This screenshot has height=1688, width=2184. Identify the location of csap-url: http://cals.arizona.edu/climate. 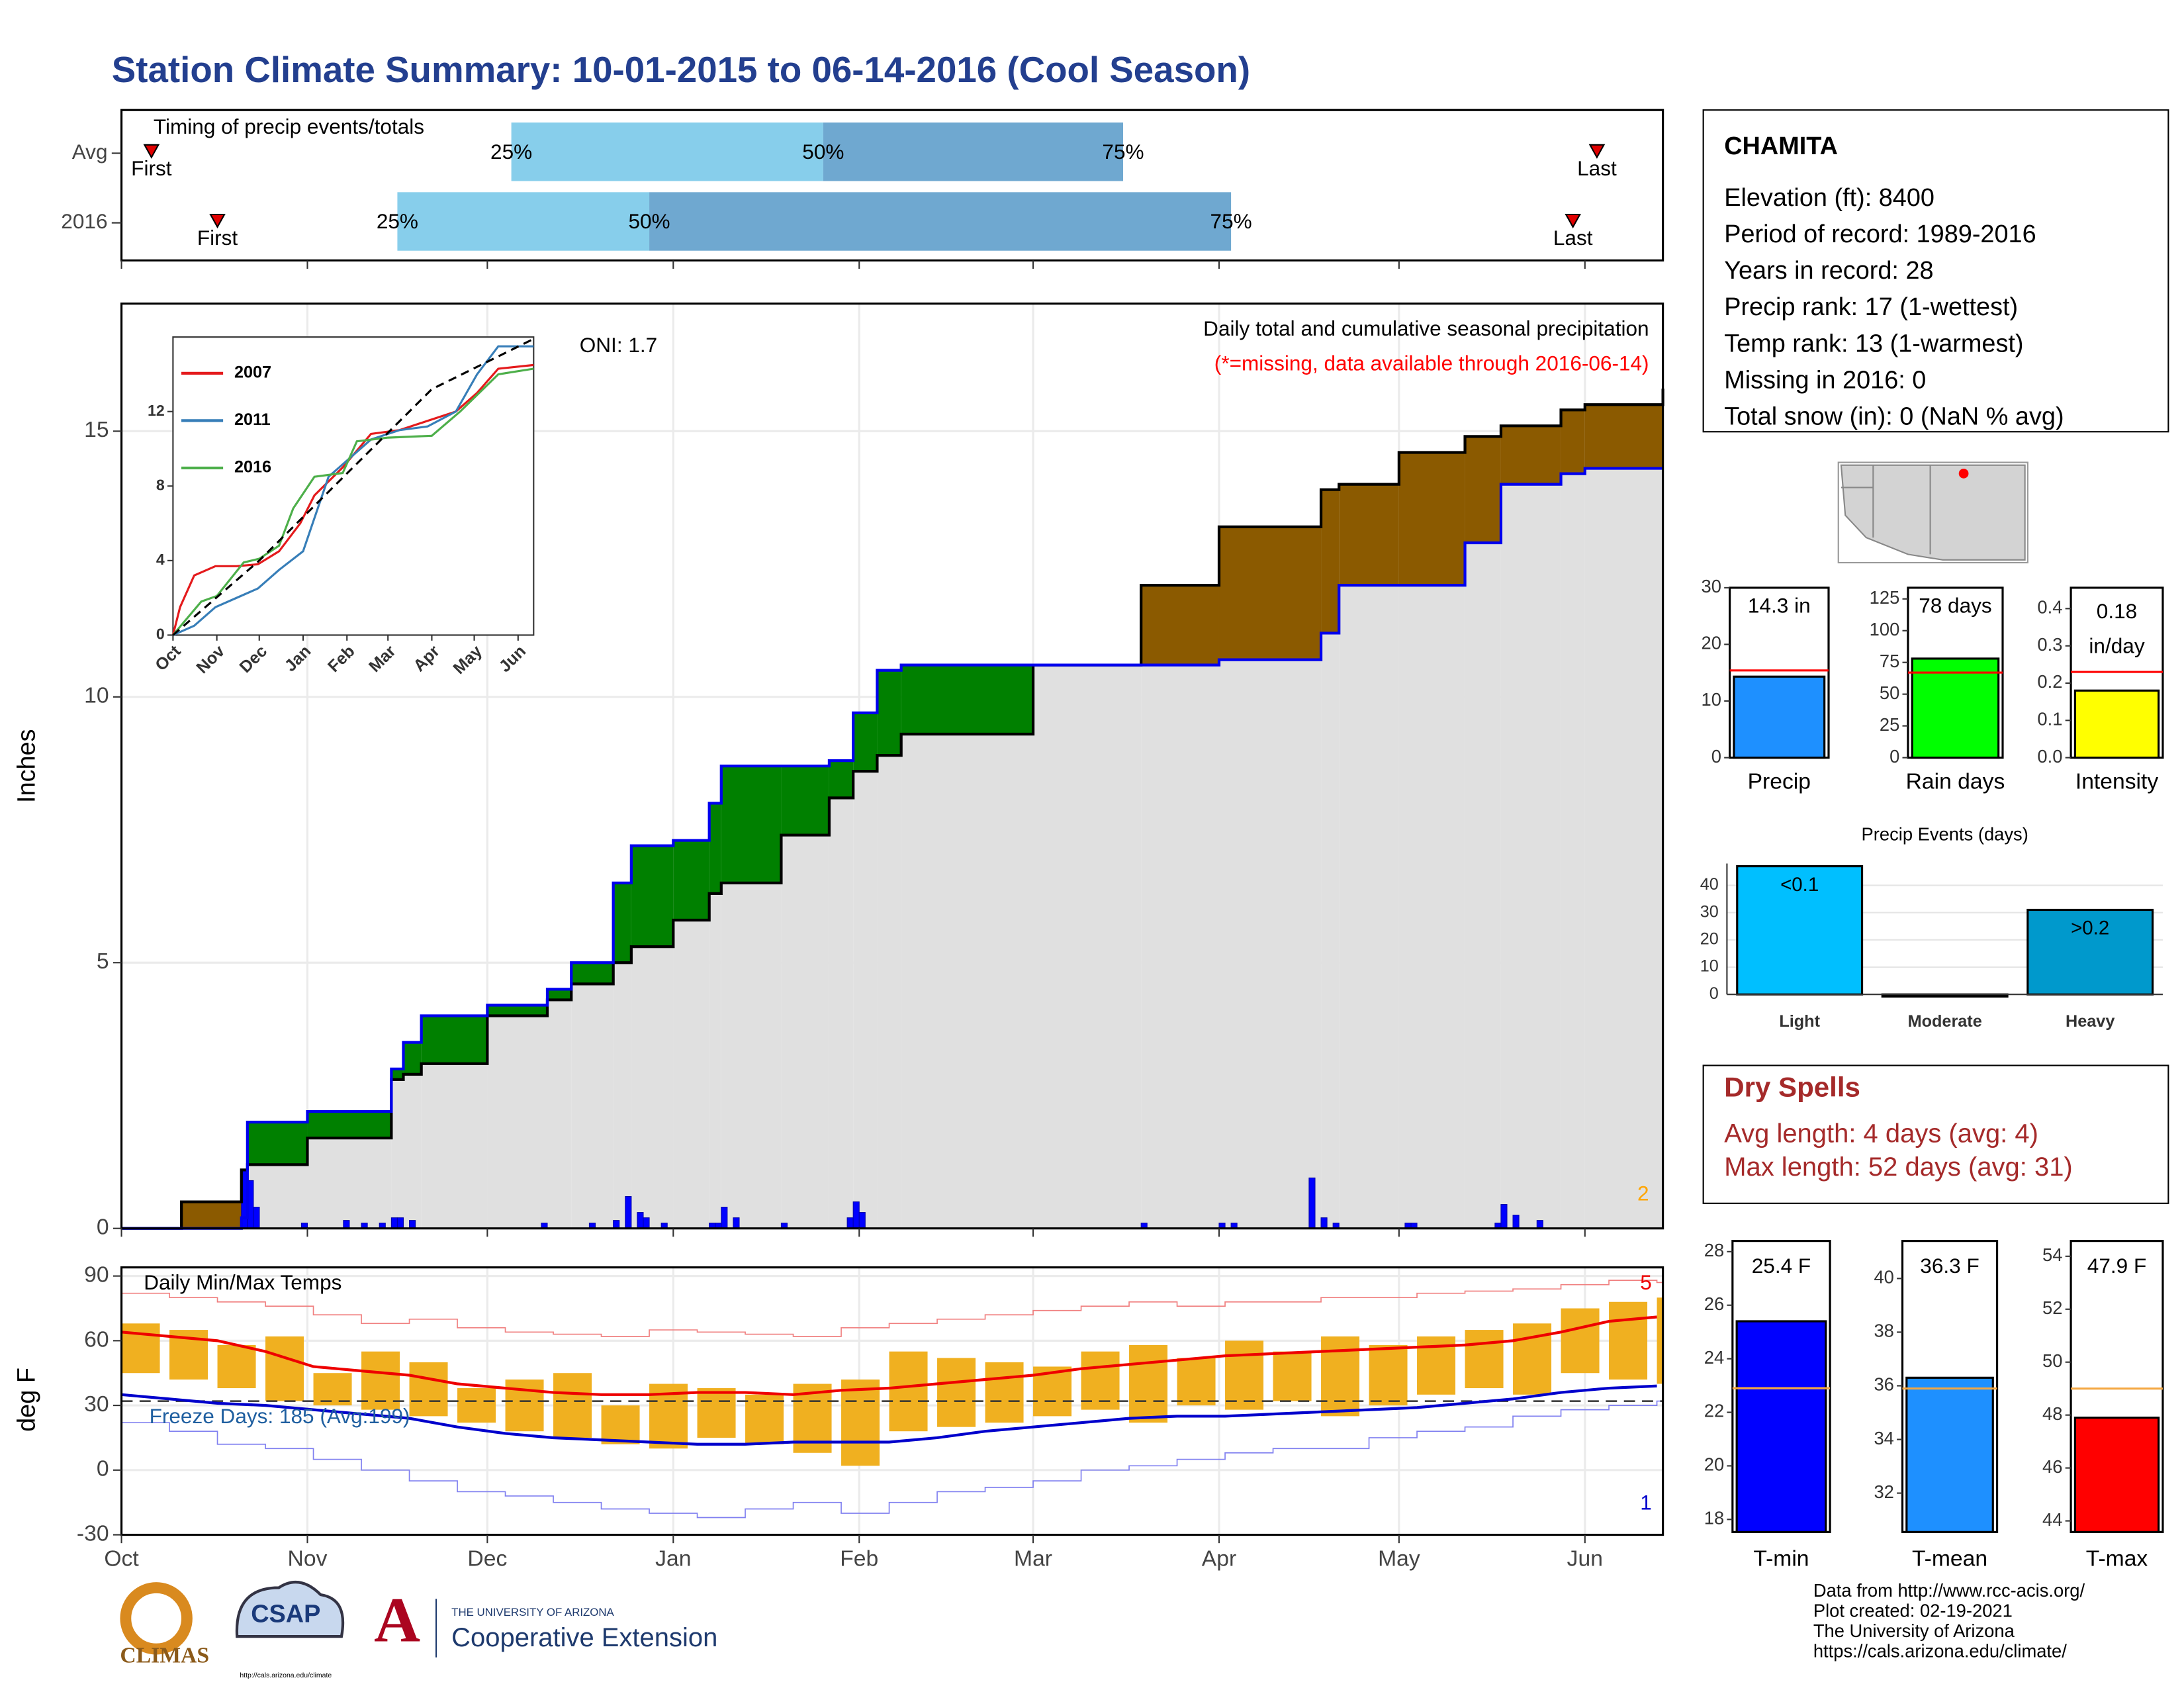
(286, 1675).